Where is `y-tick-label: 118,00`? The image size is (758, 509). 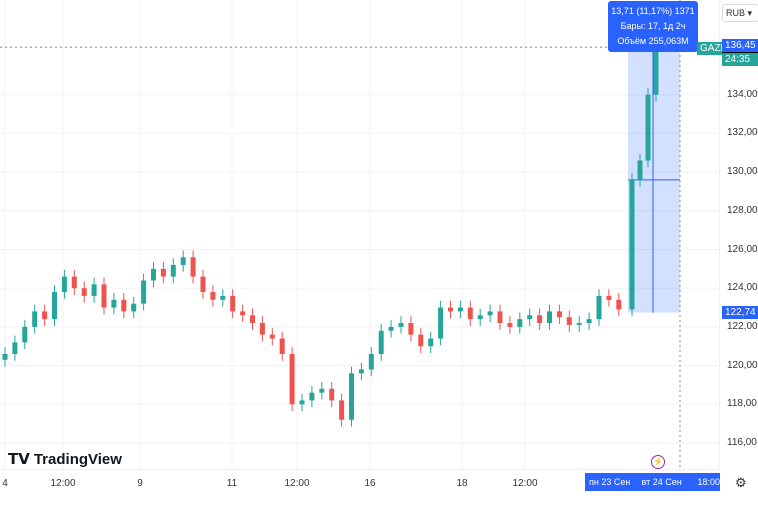
y-tick-label: 118,00 is located at coordinates (742, 404).